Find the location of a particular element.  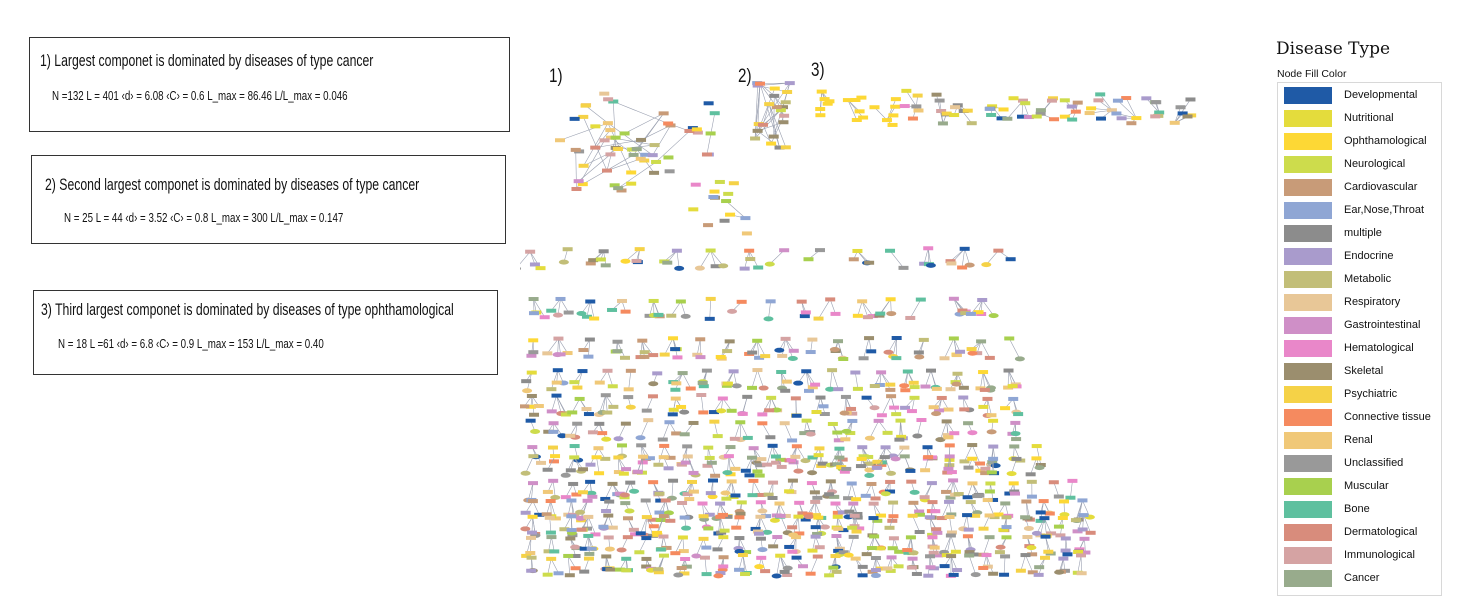

legend-item: Metabolic is located at coordinates (1362, 280).